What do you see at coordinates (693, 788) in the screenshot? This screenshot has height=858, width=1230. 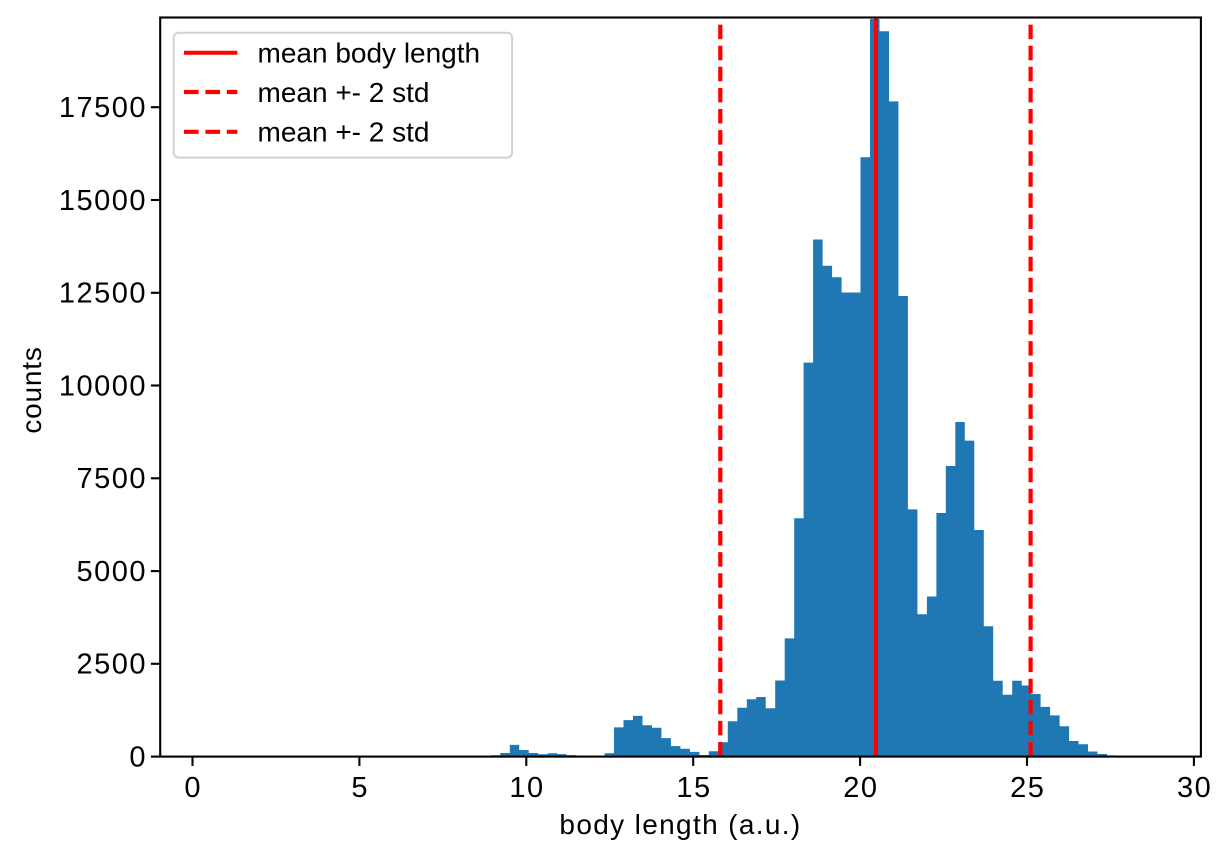 I see `svg-text: 15` at bounding box center [693, 788].